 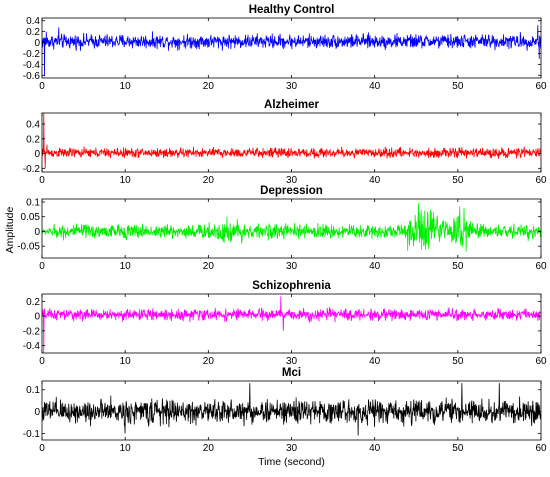 I want to click on y-axis-label: Amplitude, so click(x=10, y=230).